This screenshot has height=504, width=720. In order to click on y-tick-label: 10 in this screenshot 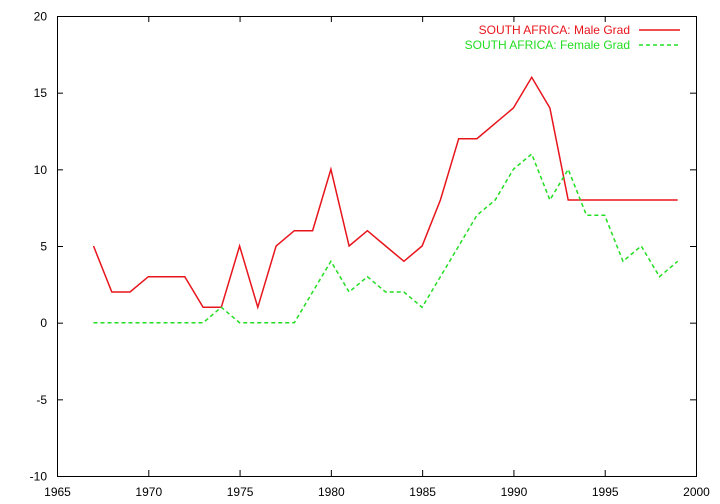, I will do `click(41, 170)`.